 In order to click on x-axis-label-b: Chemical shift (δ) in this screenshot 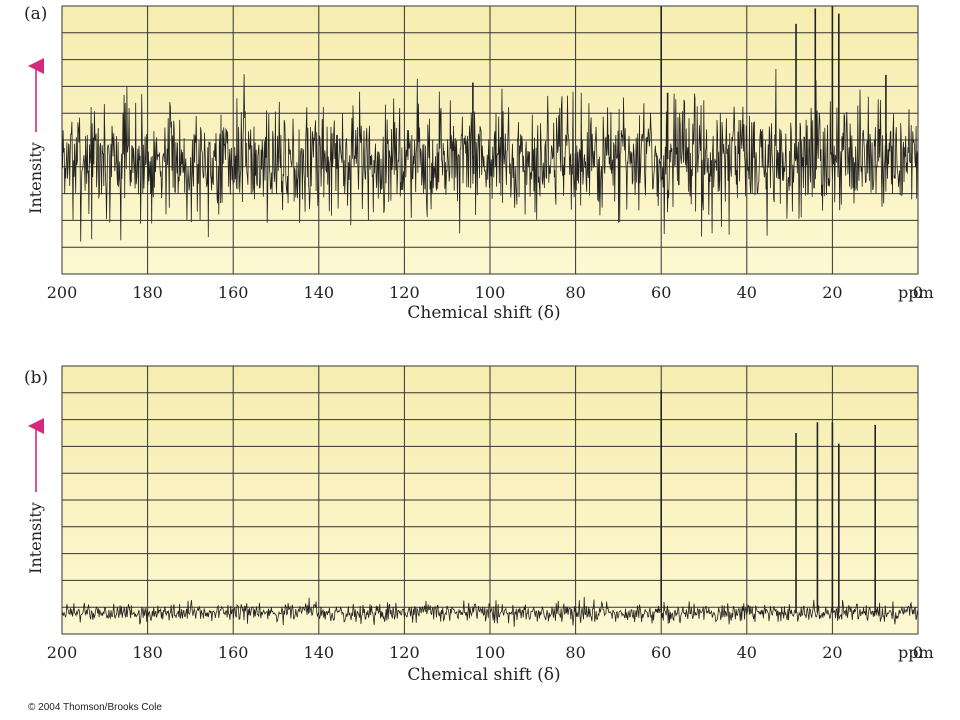, I will do `click(483, 675)`.